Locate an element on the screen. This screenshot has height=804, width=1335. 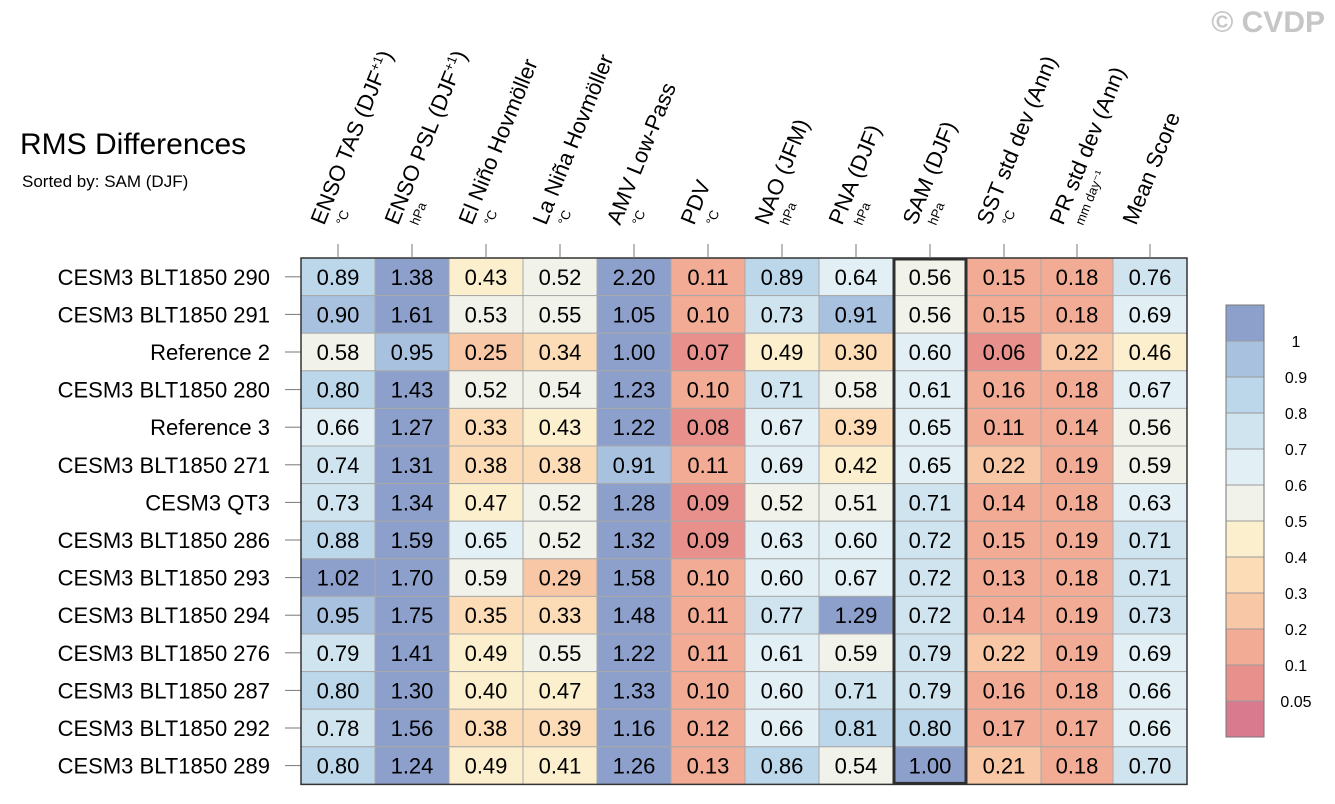
cell-value: 0.53 is located at coordinates (486, 314).